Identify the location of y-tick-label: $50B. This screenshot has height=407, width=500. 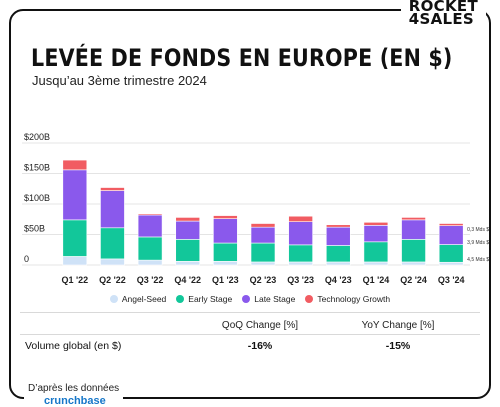
(34, 229).